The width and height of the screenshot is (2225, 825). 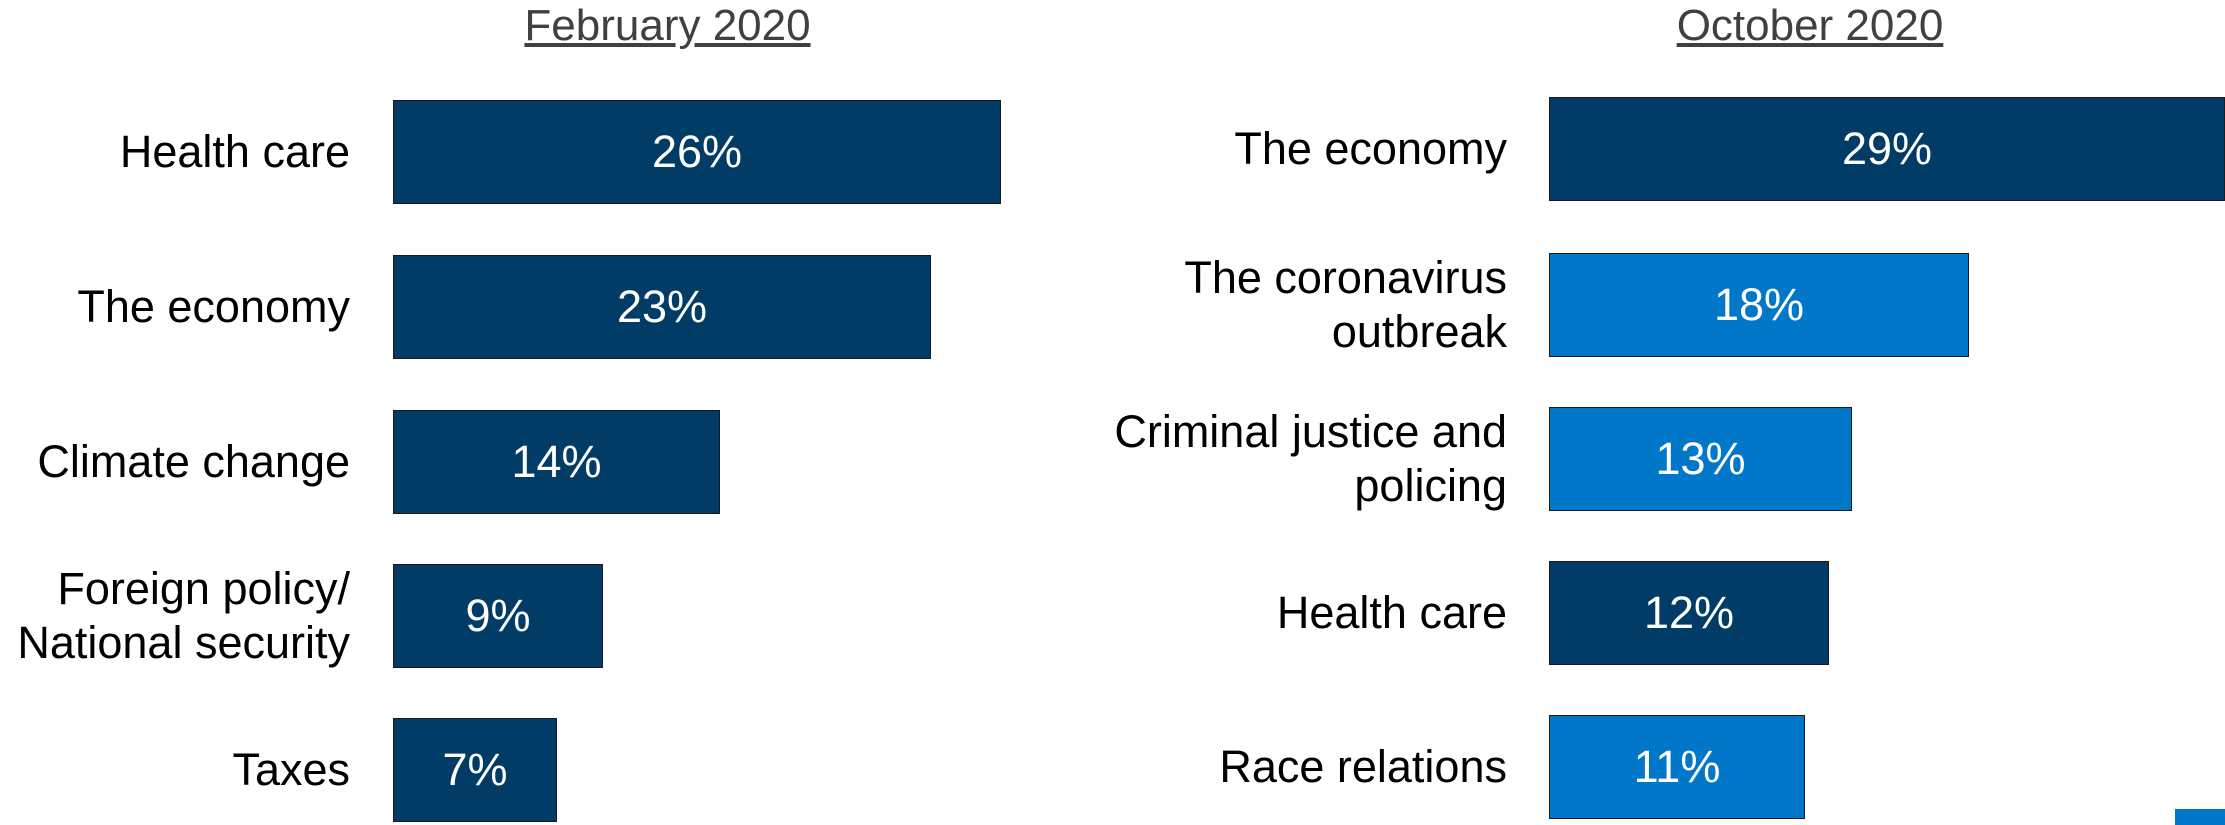 I want to click on data-label: 18%, so click(x=1759, y=304).